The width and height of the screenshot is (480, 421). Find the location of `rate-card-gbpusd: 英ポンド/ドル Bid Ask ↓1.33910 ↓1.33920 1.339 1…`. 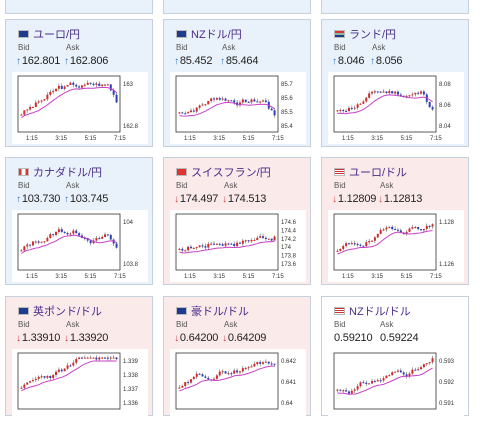

rate-card-gbpusd: 英ポンド/ドル Bid Ask ↓1.33910 ↓1.33920 1.339 1… is located at coordinates (79, 358).